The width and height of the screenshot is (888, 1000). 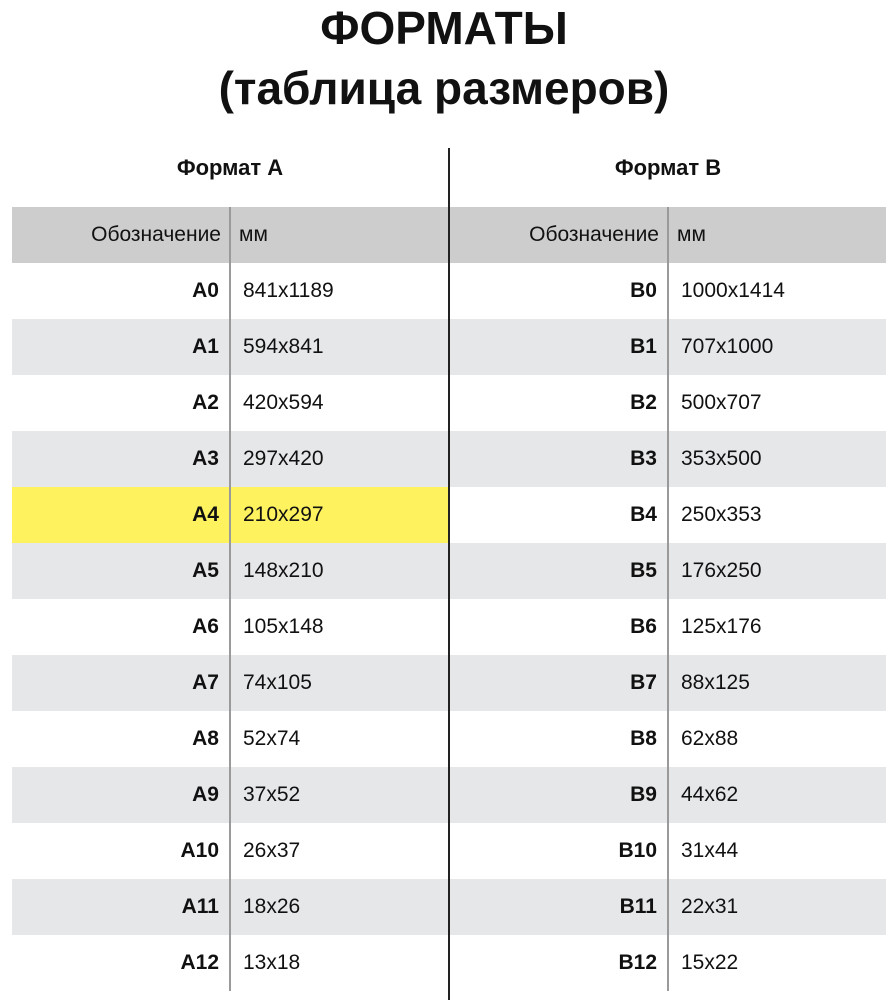 What do you see at coordinates (710, 850) in the screenshot?
I see `format-size: 31x44` at bounding box center [710, 850].